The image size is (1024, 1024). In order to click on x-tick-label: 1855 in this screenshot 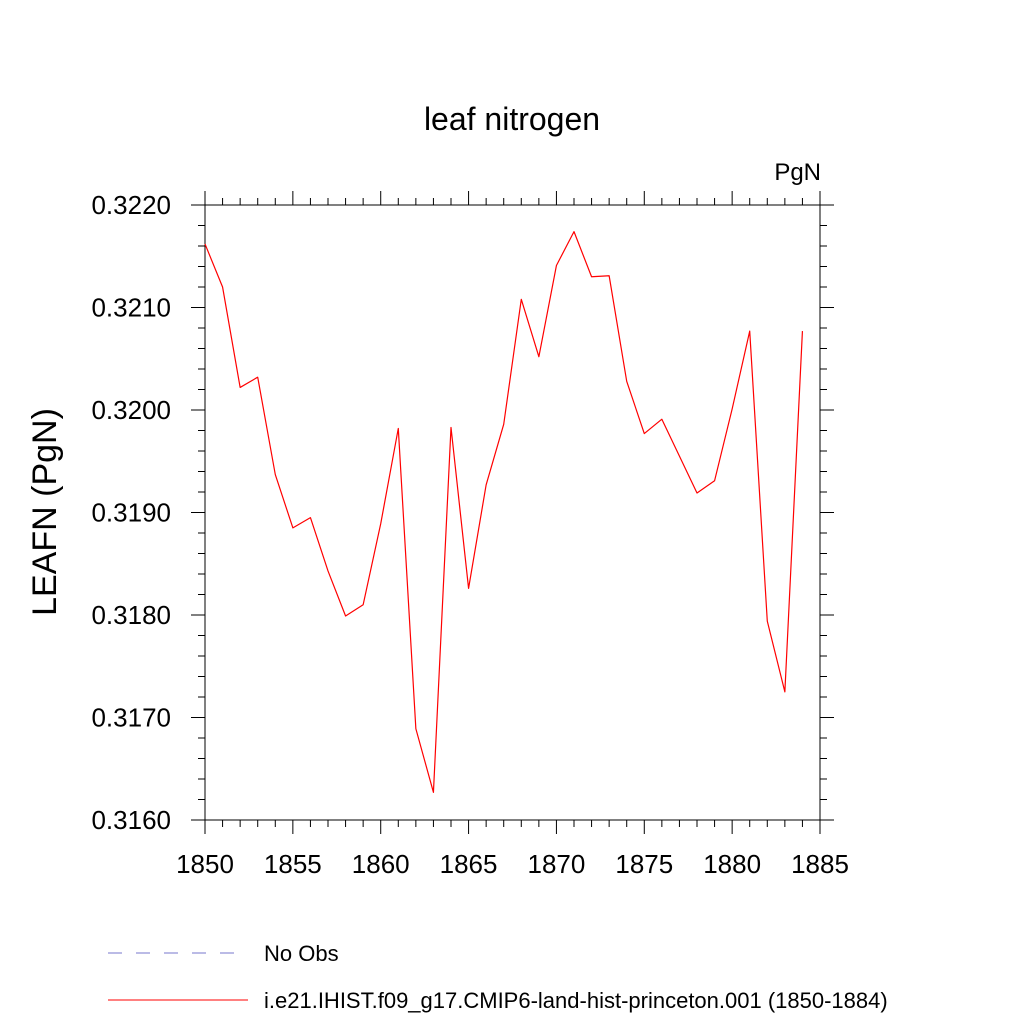, I will do `click(293, 864)`.